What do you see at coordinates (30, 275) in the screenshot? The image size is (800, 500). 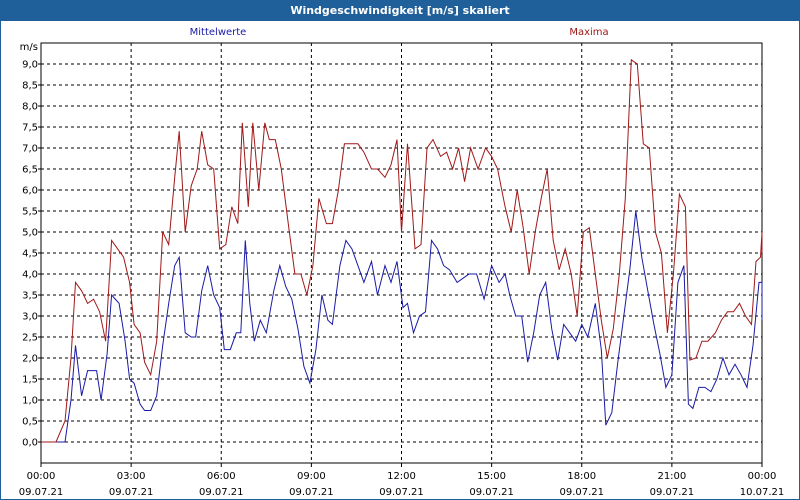 I see `y-tick-label: 4,0` at bounding box center [30, 275].